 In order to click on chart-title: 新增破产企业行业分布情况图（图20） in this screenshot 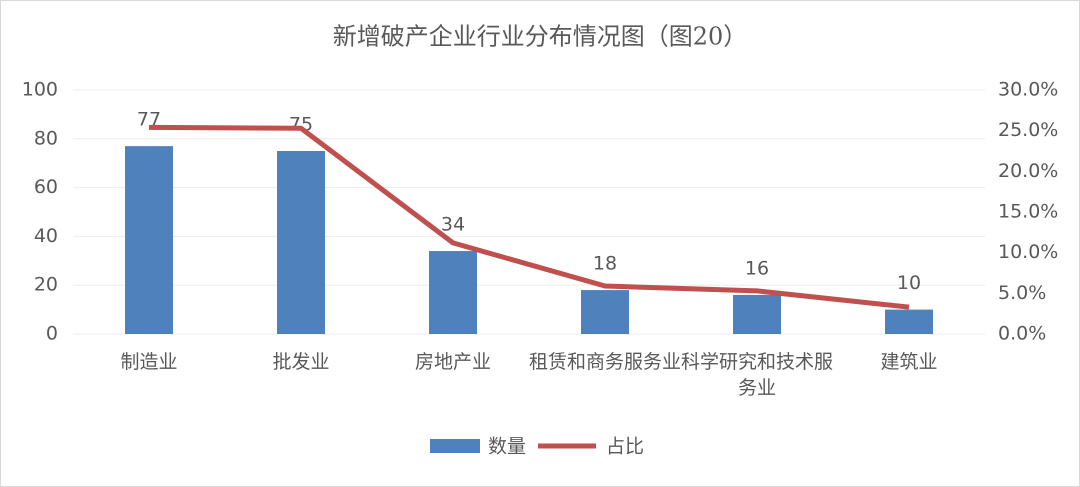, I will do `click(540, 37)`.